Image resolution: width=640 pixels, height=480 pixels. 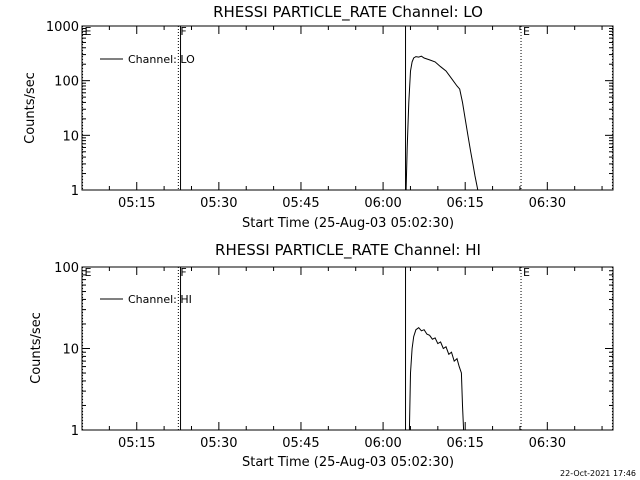 What do you see at coordinates (161, 59) in the screenshot?
I see `legend-label: Channel: LO` at bounding box center [161, 59].